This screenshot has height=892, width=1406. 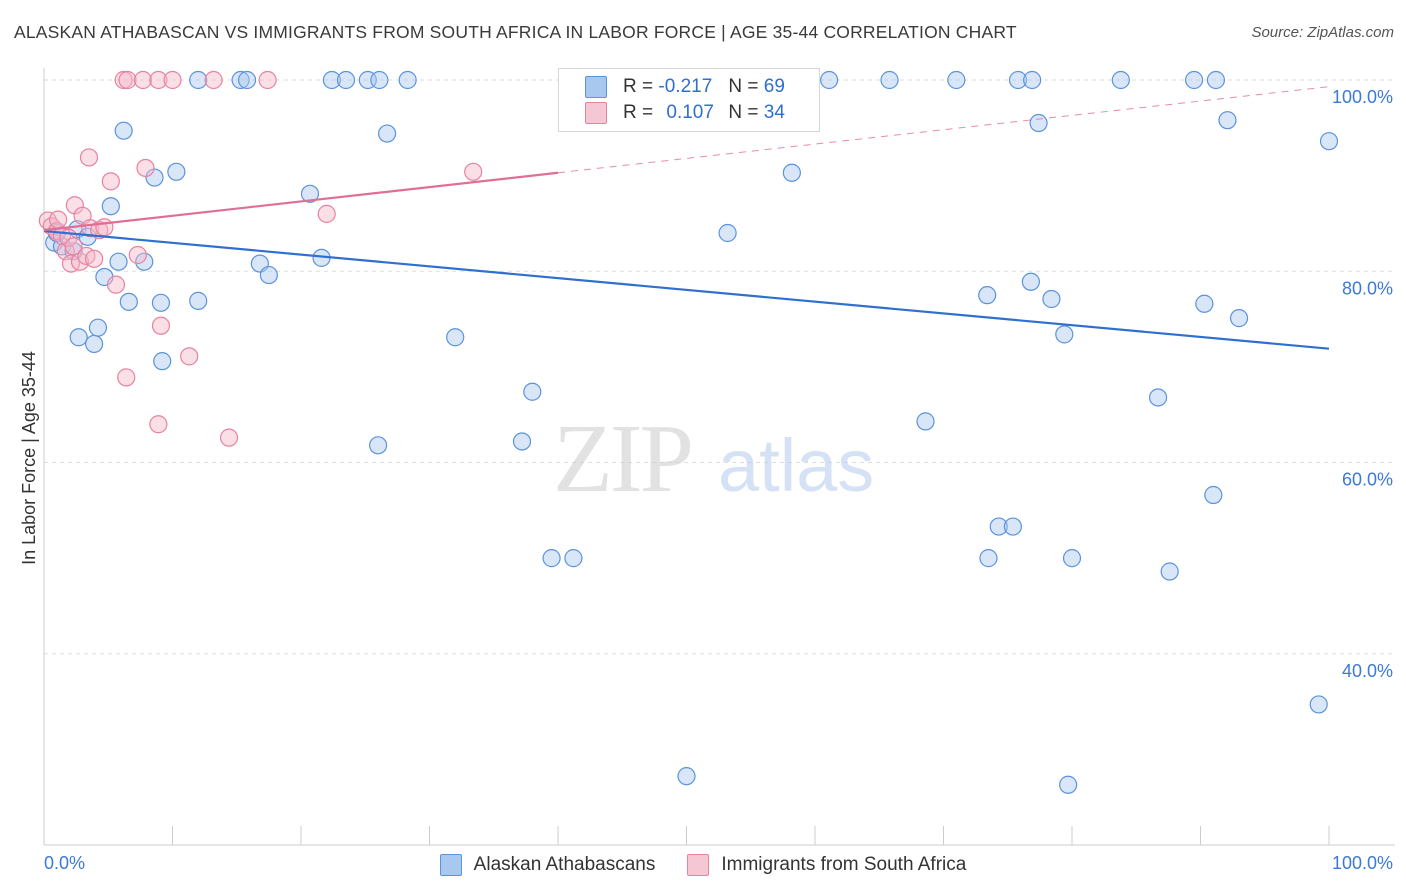 I want to click on y-tick-label-2: 60.0%, so click(x=1367, y=480).